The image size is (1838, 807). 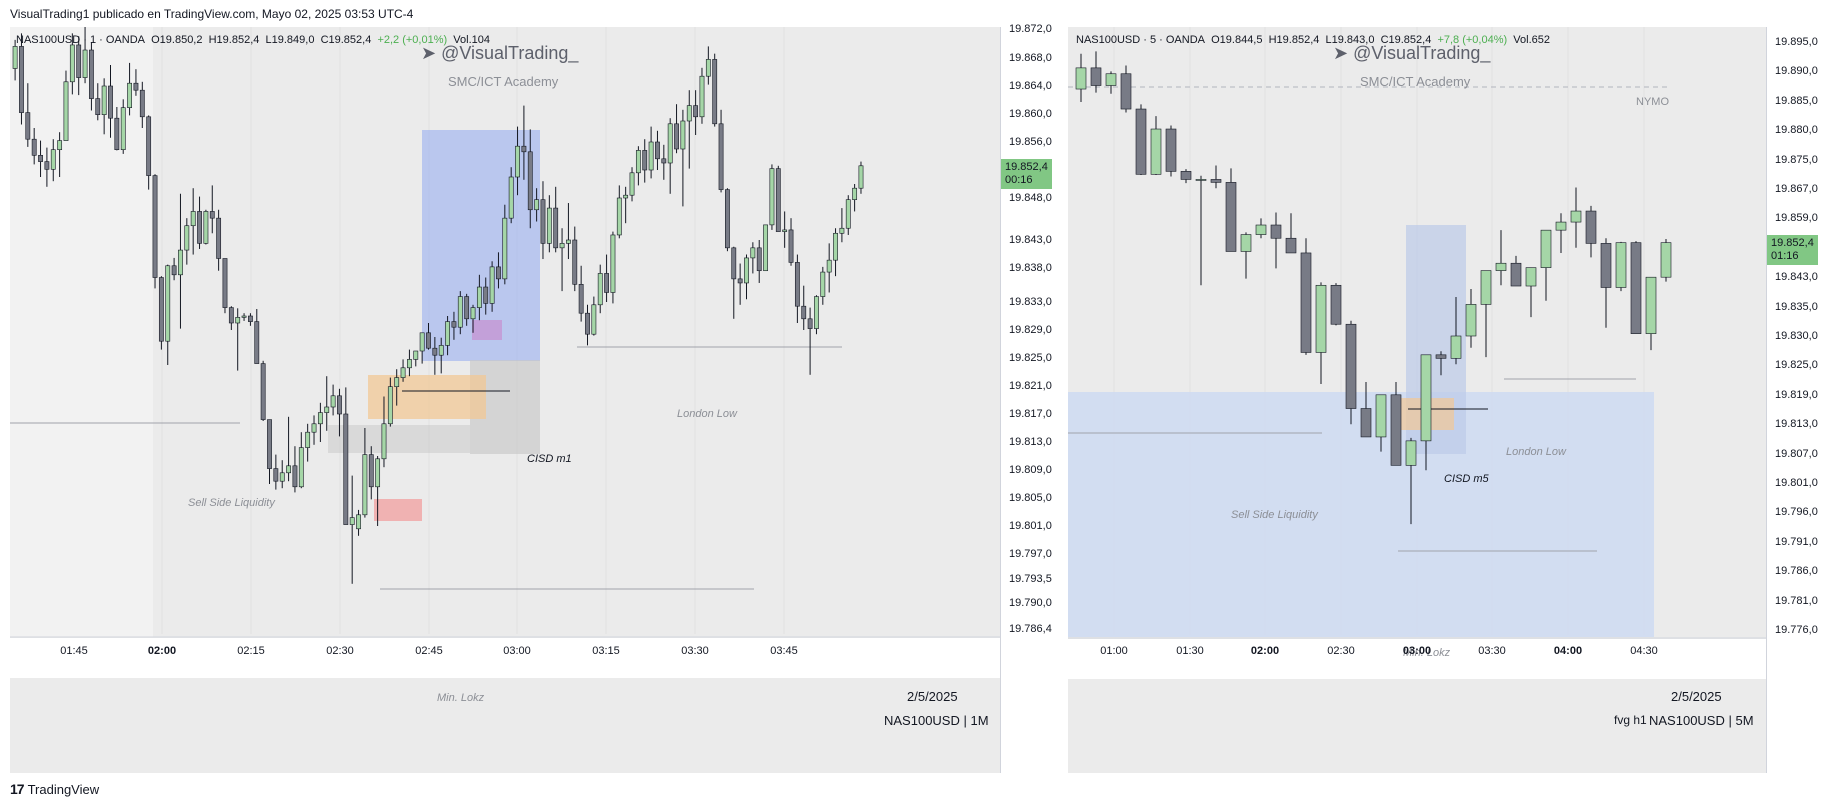 What do you see at coordinates (54, 789) in the screenshot?
I see `tradingview-footer: 17 TradingView` at bounding box center [54, 789].